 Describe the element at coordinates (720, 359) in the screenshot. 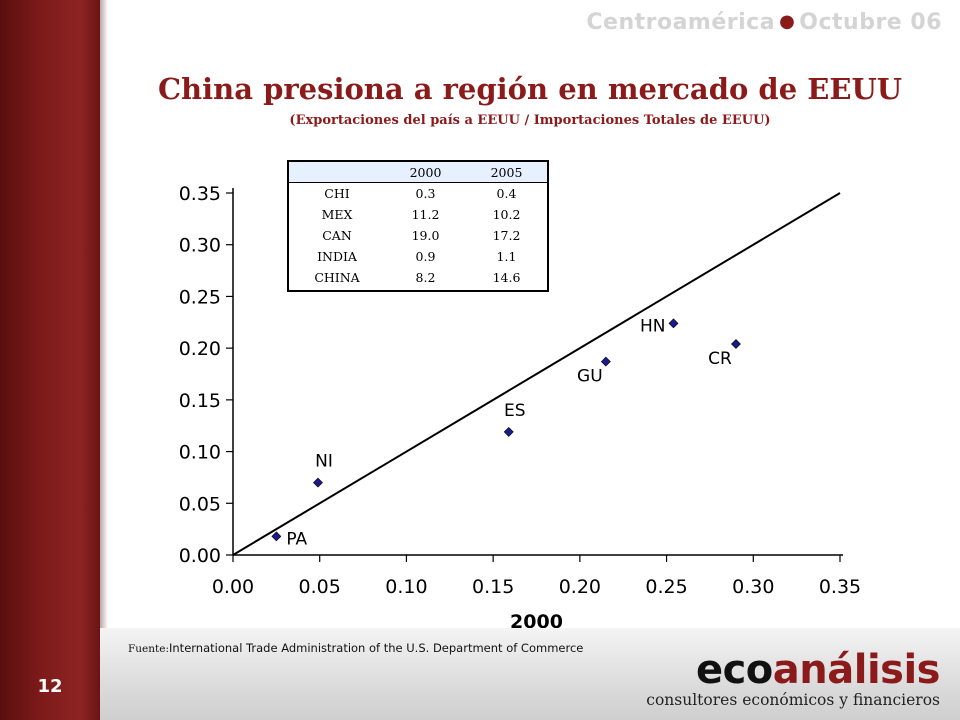

I see `point-label-cr: CR` at that location.